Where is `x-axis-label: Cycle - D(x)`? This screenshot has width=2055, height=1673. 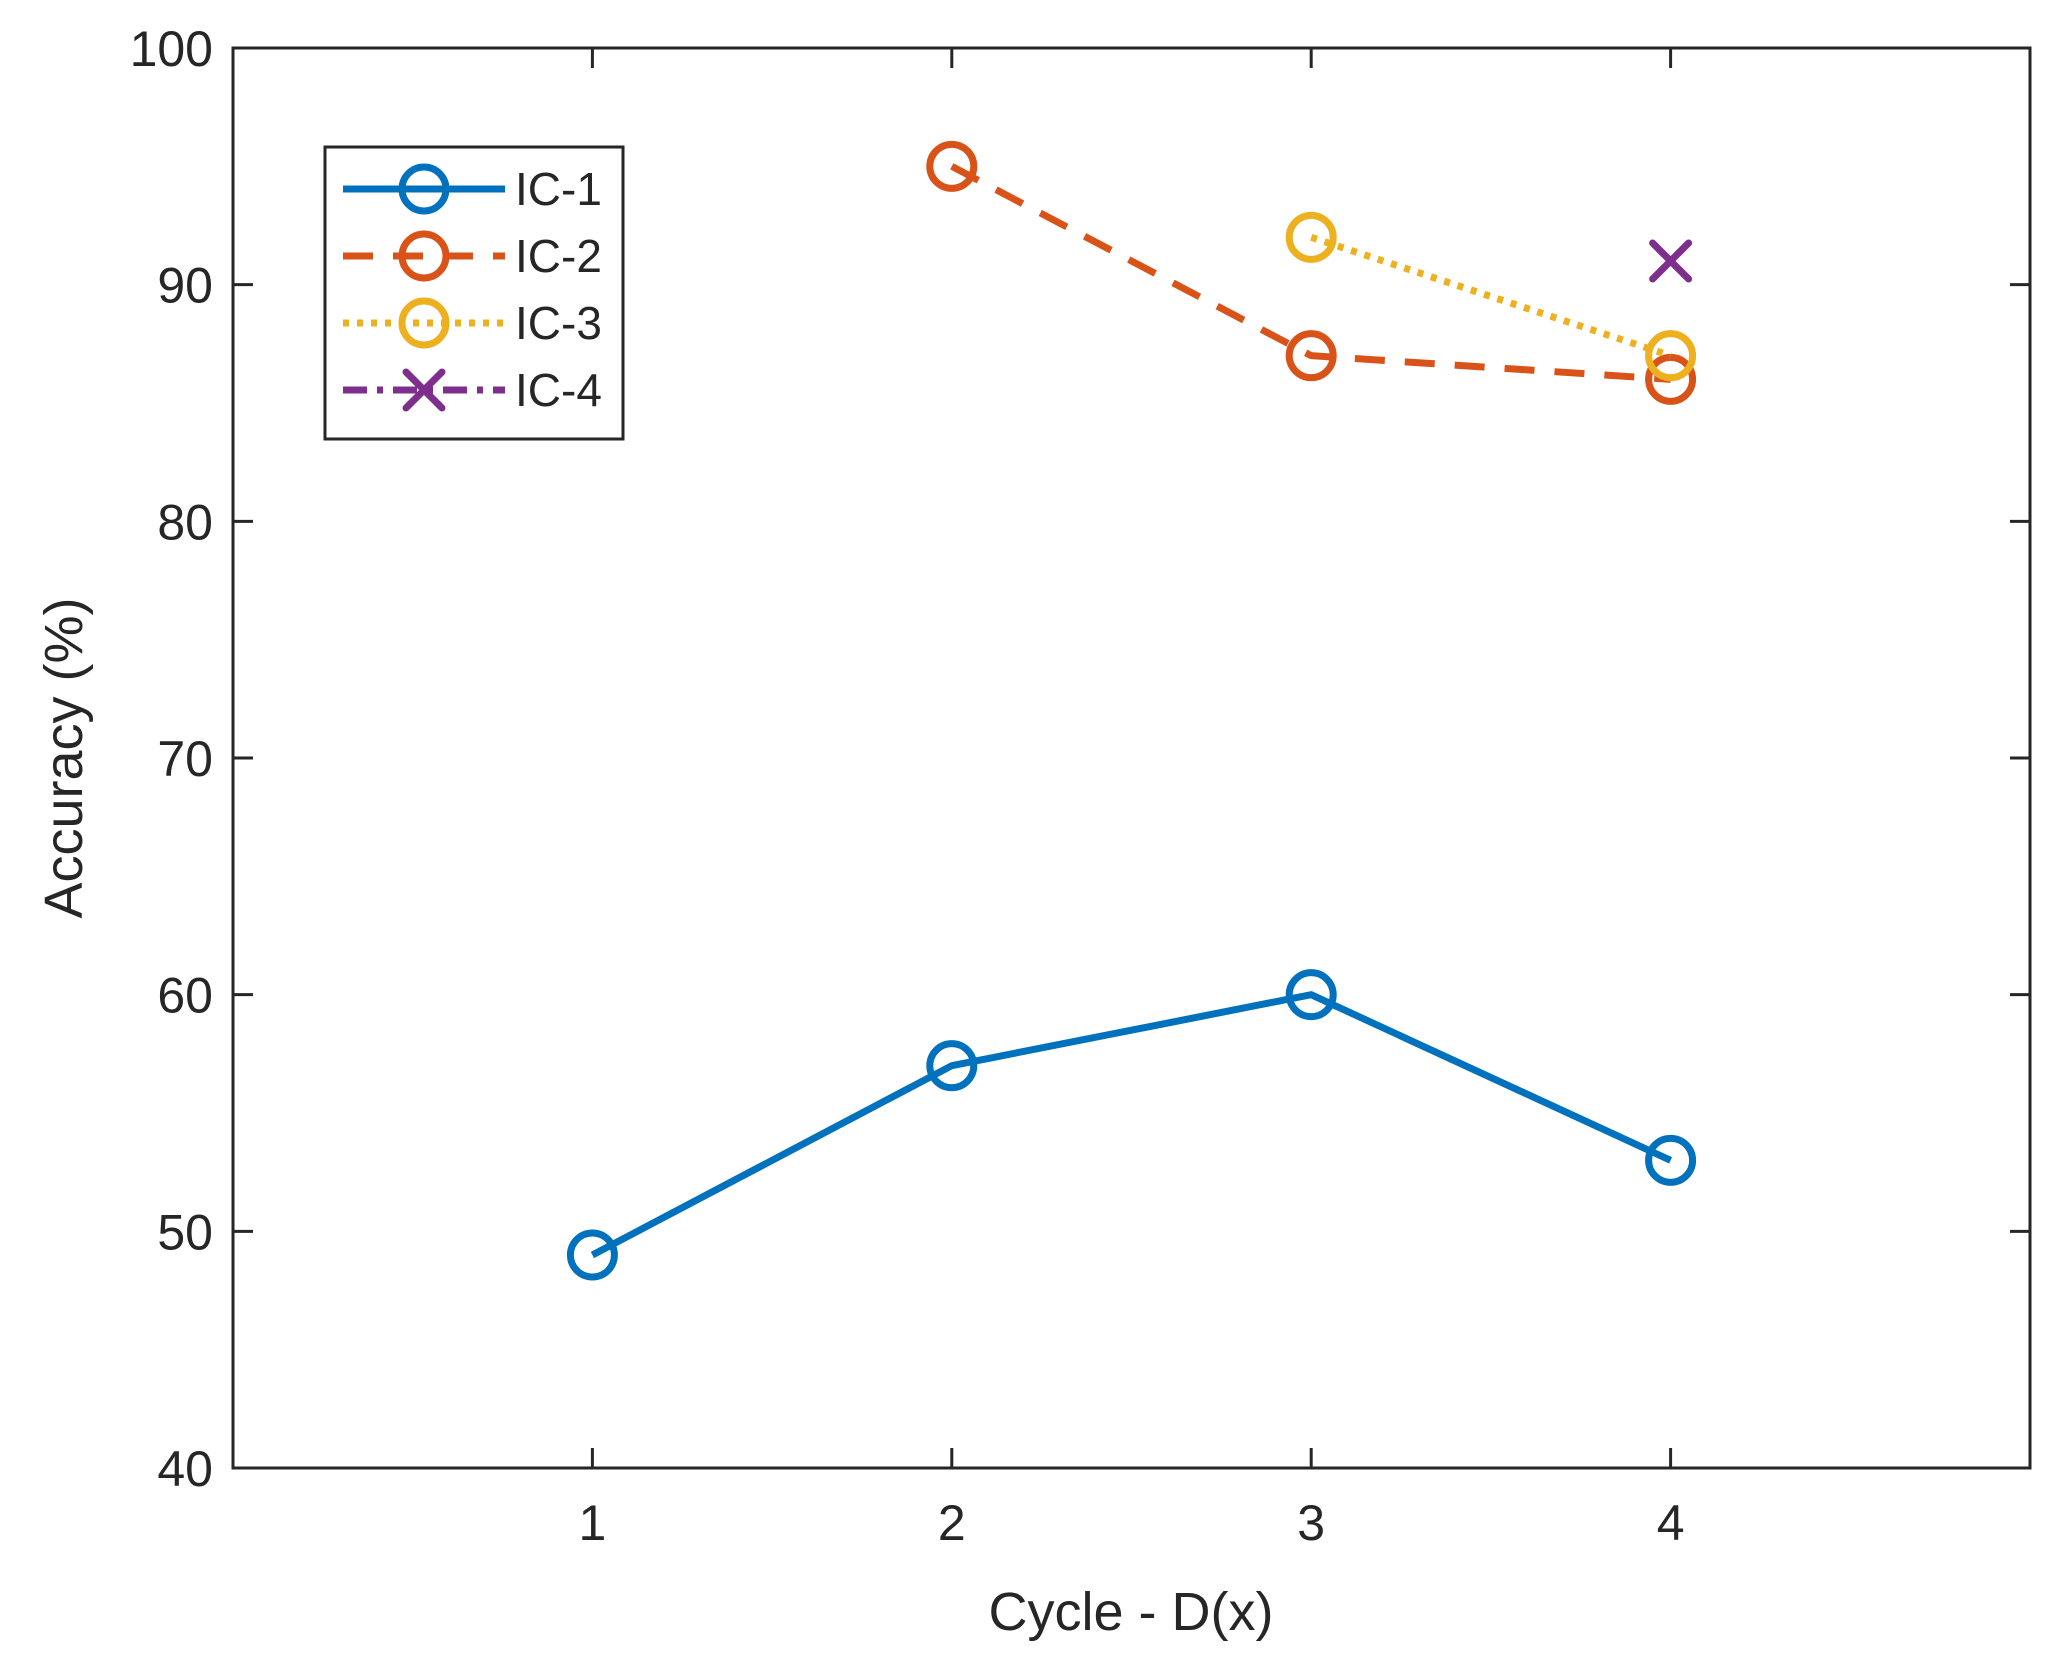 x-axis-label: Cycle - D(x) is located at coordinates (1131, 1612).